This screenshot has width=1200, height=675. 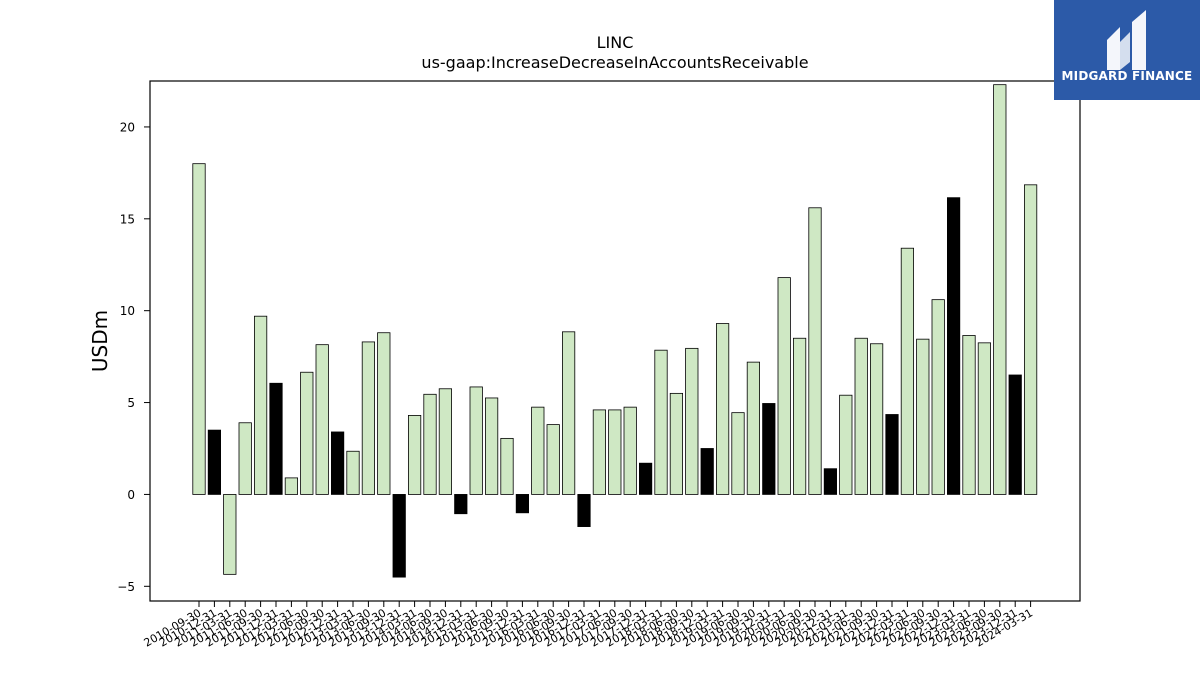 I want to click on y-tick-label: 20, so click(x=127, y=127).